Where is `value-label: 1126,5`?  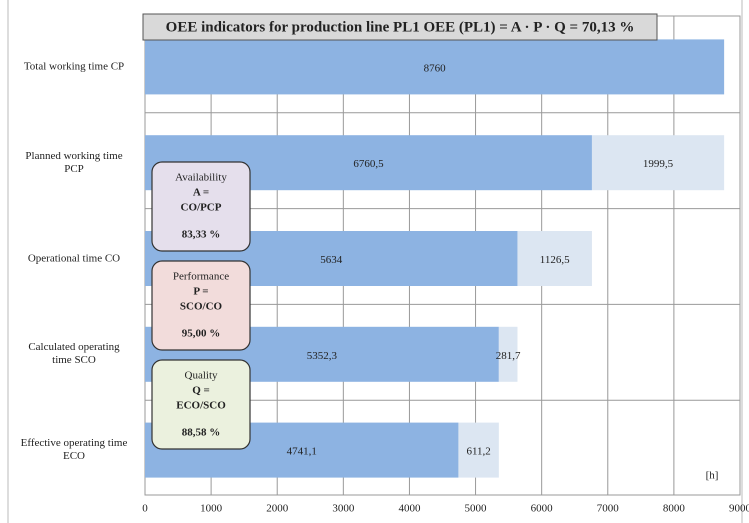
value-label: 1126,5 is located at coordinates (555, 260).